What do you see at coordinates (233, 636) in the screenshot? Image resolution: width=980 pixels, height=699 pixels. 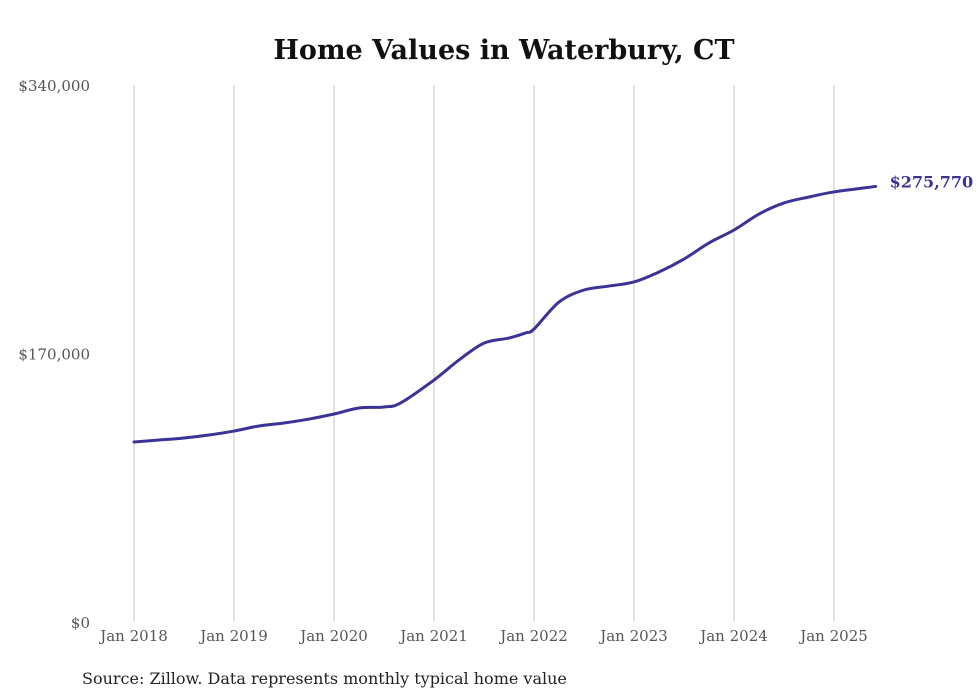 I see `x-tick-label: Jan 2019` at bounding box center [233, 636].